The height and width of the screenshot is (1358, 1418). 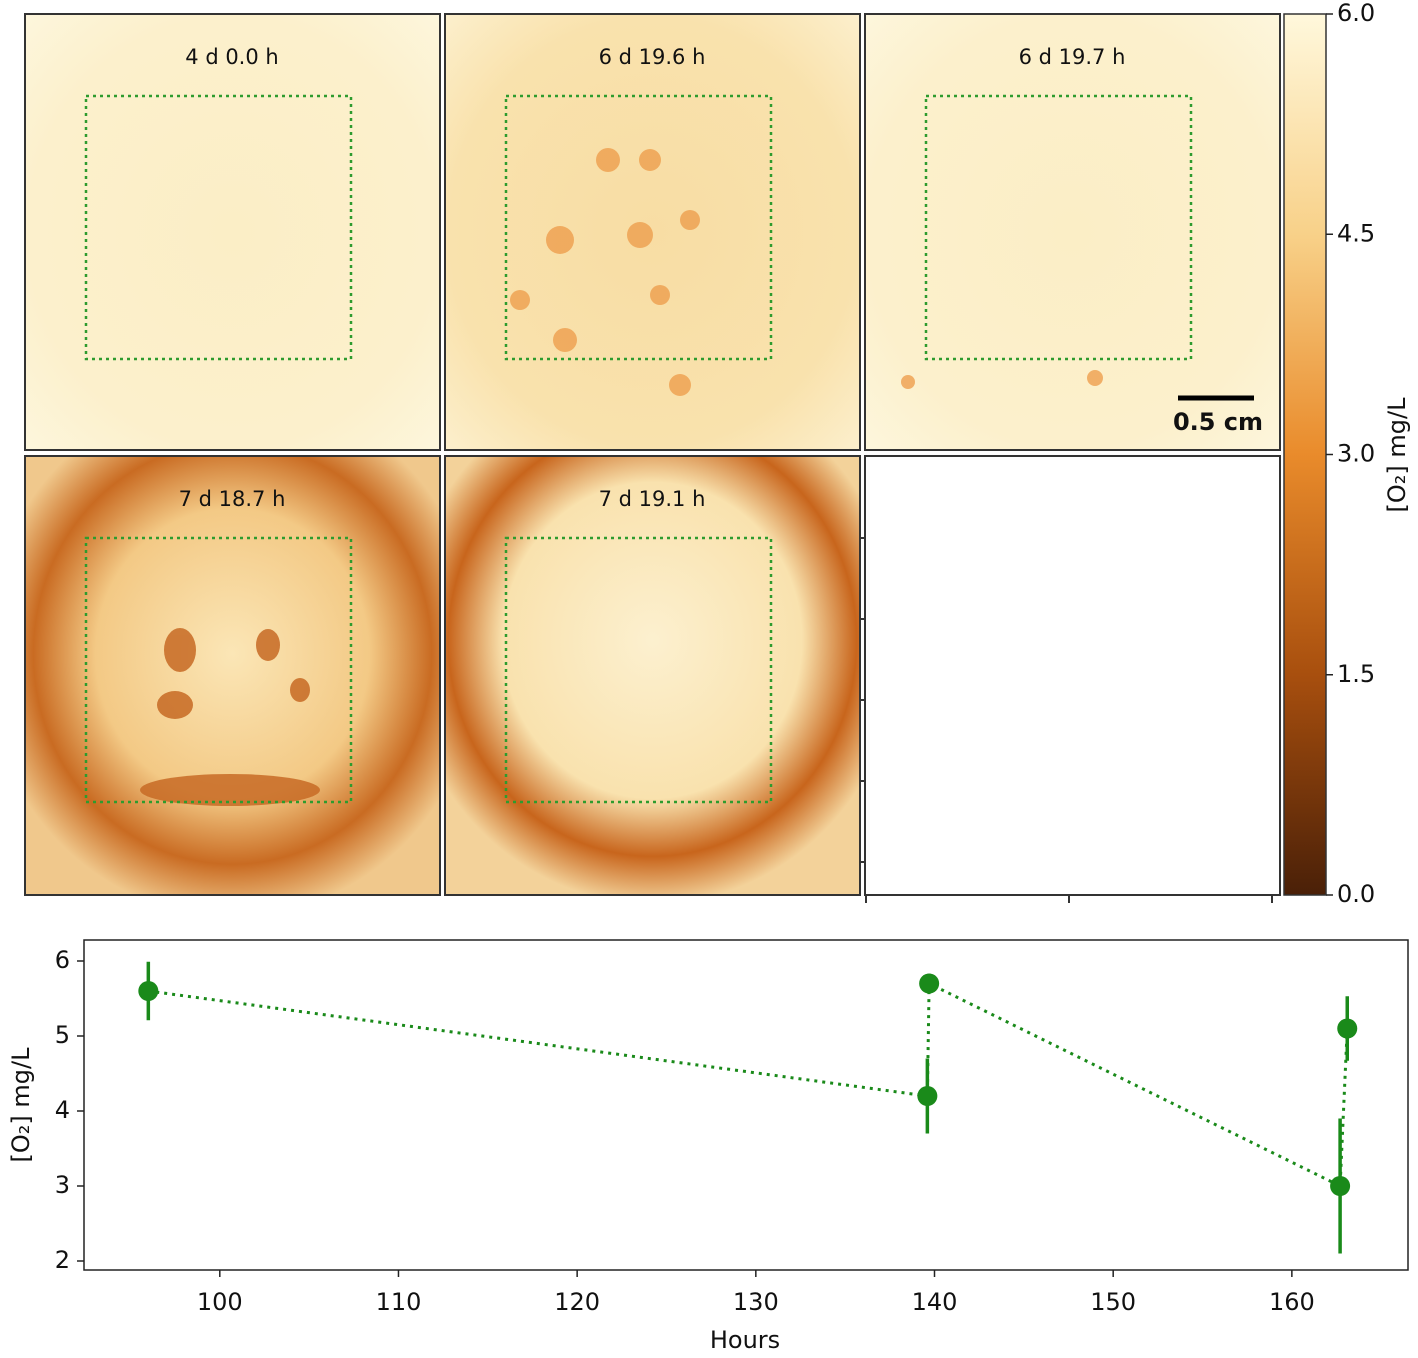 I want to click on empty-panel, so click(x=1072, y=675).